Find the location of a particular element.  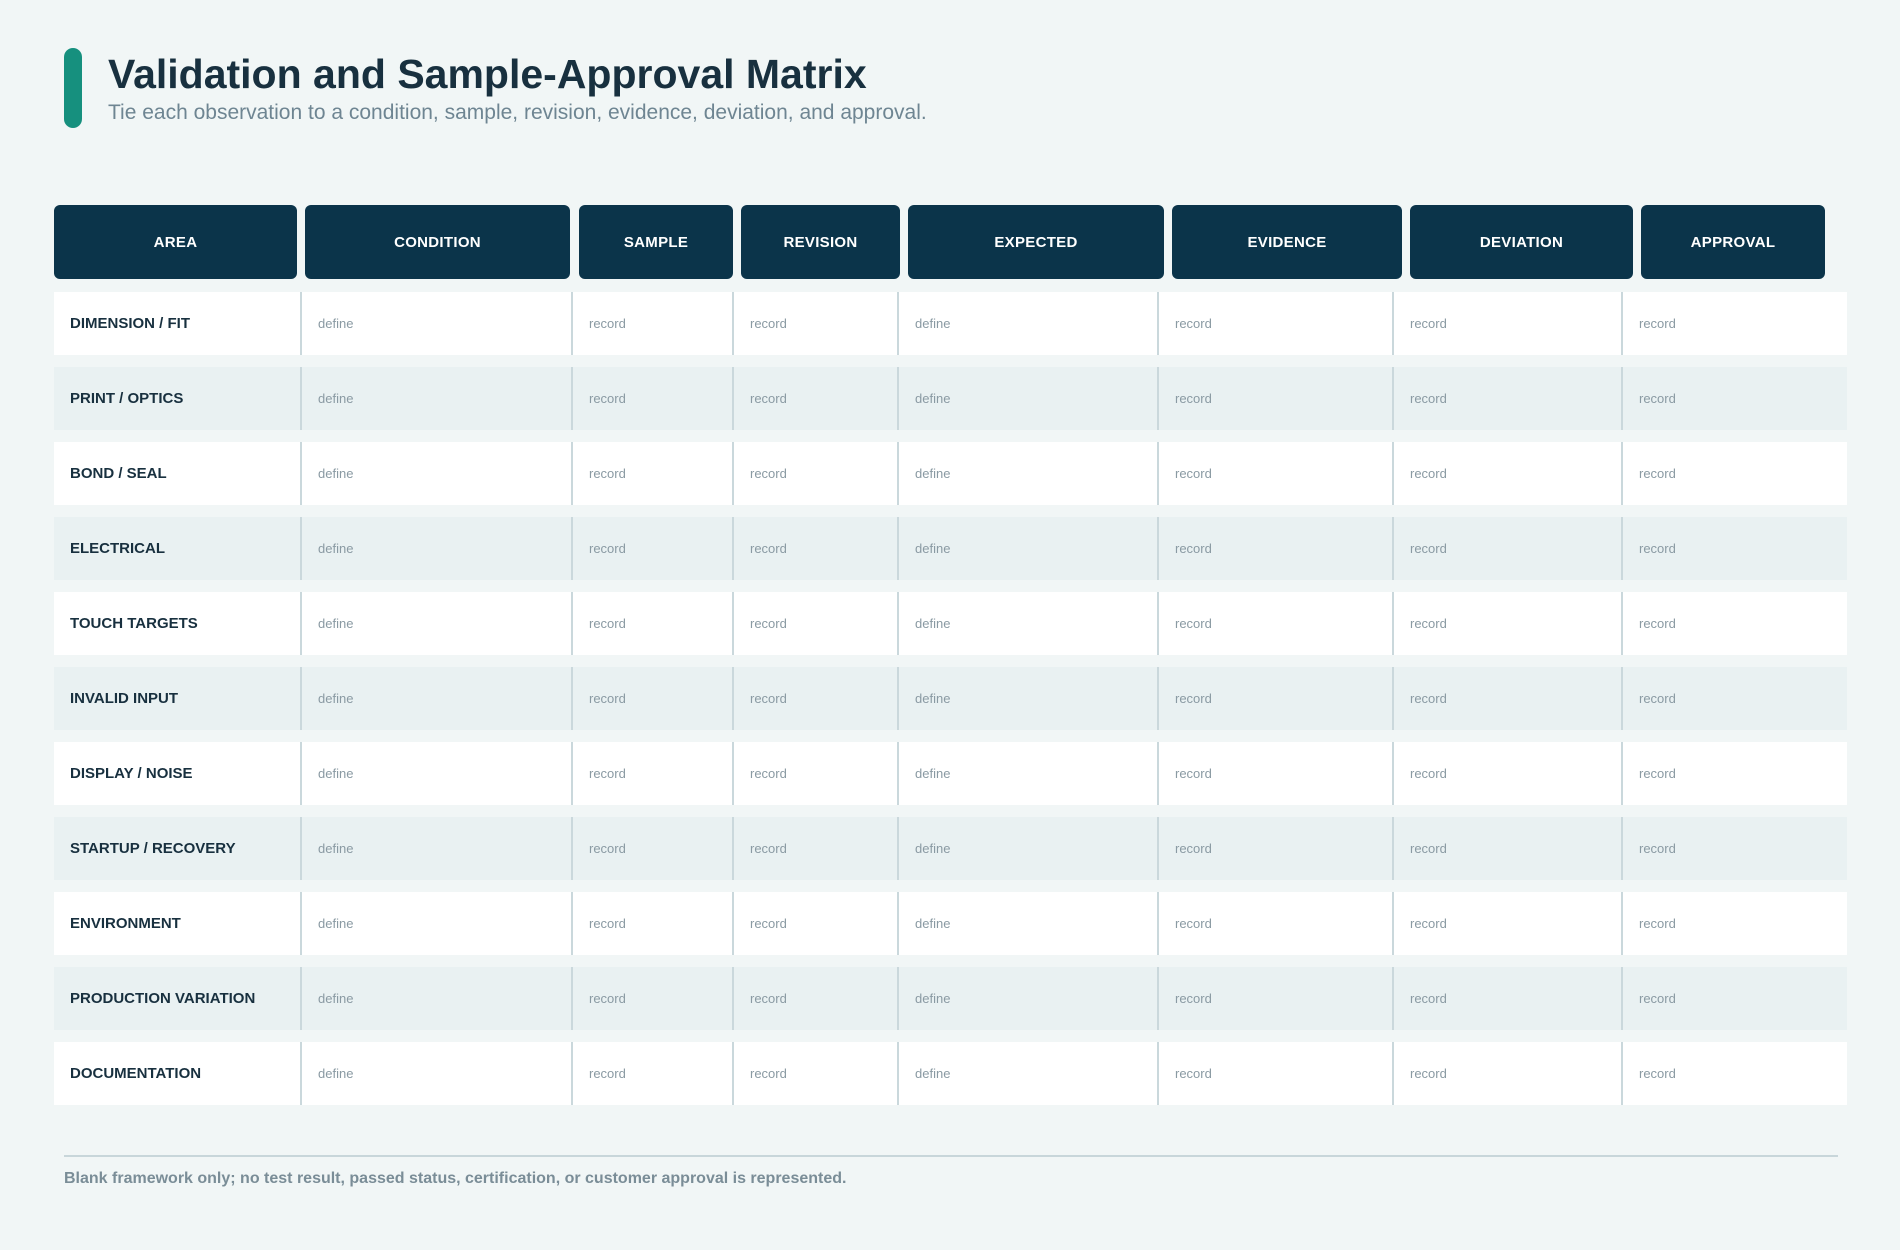

row-area-label: ELECTRICAL is located at coordinates (117, 548).